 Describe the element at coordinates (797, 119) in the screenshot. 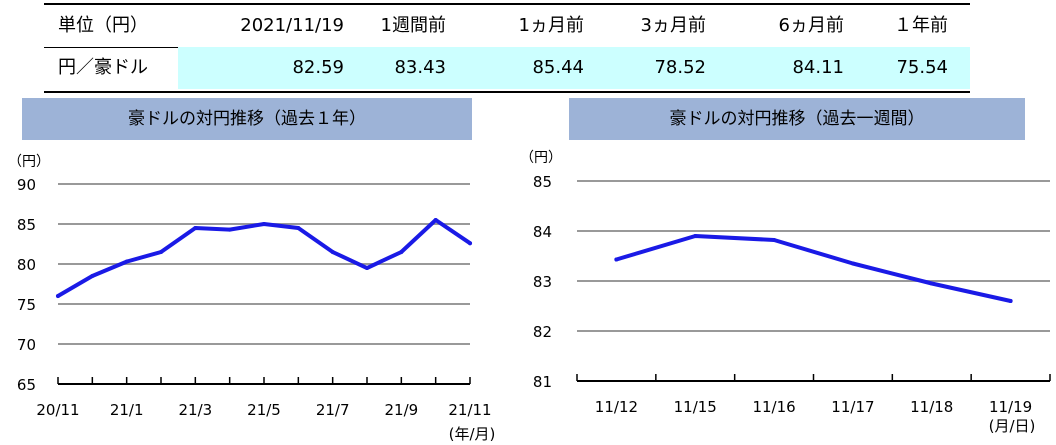

I see `chart-title-week: 豪ドルの対円推移（過去一週間）` at that location.